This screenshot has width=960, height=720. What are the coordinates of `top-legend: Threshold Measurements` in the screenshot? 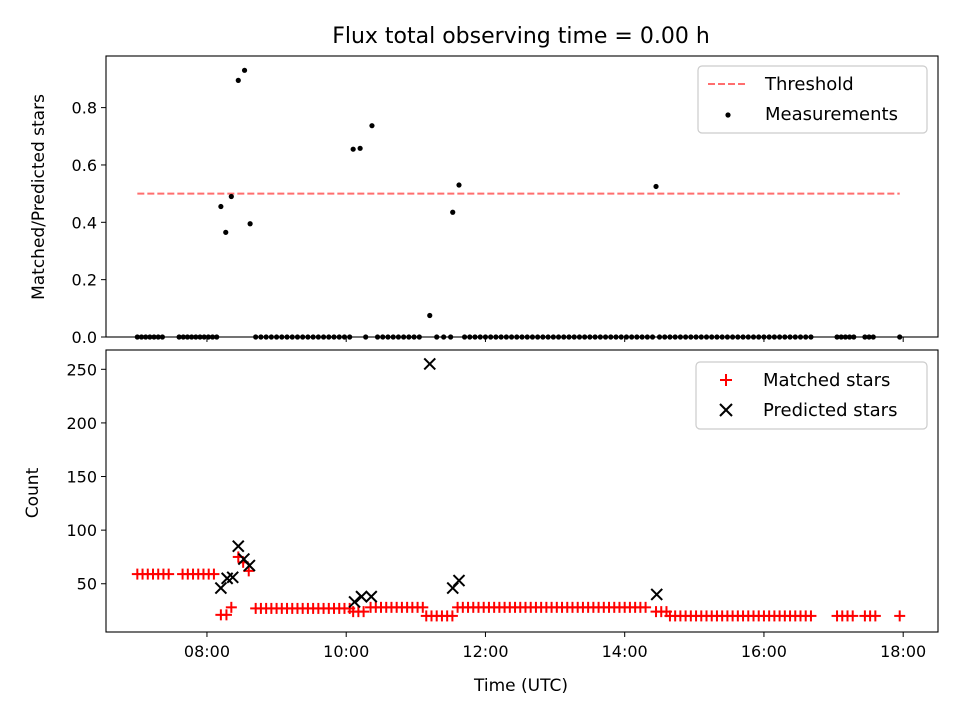 It's located at (812, 99).